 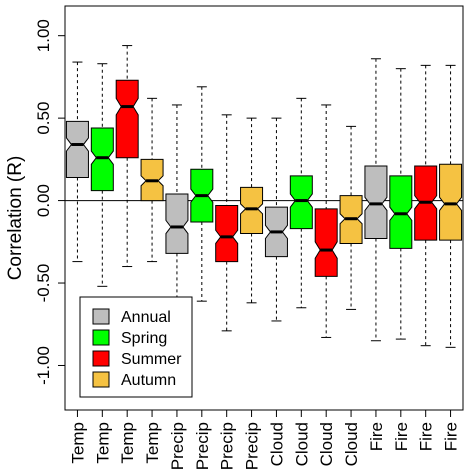 I want to click on legend-swatch-spring, so click(x=101, y=337).